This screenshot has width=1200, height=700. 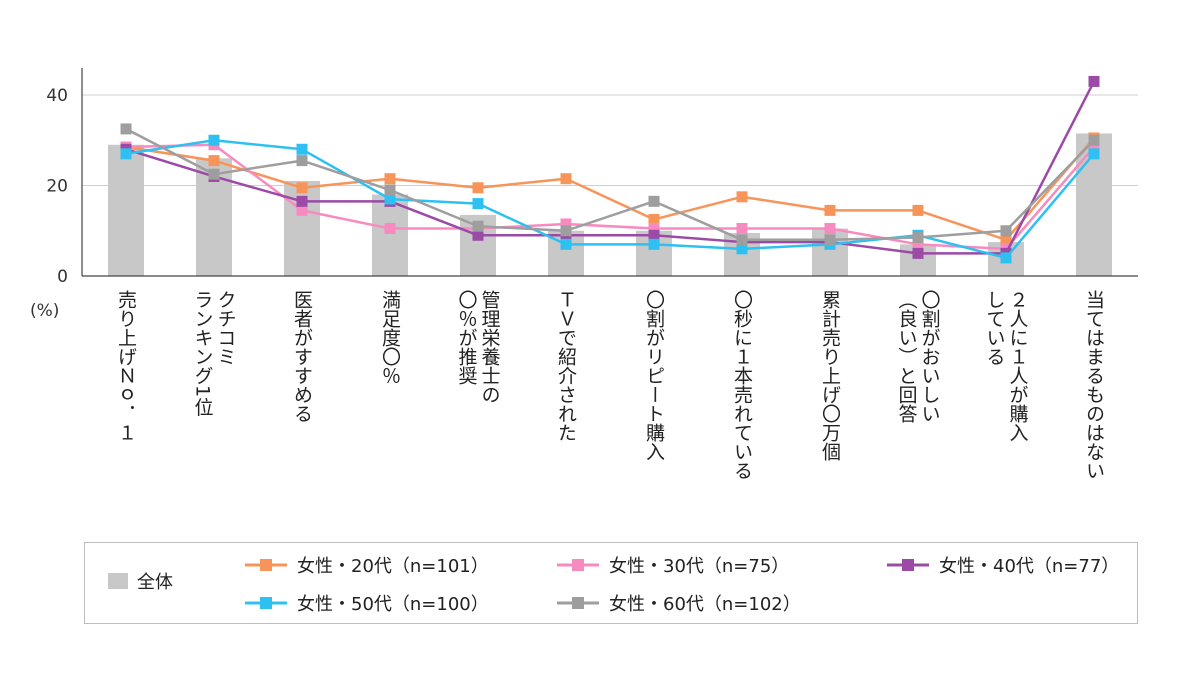 I want to click on category-label-3-line-0: 満足度〇％, so click(x=390, y=337).